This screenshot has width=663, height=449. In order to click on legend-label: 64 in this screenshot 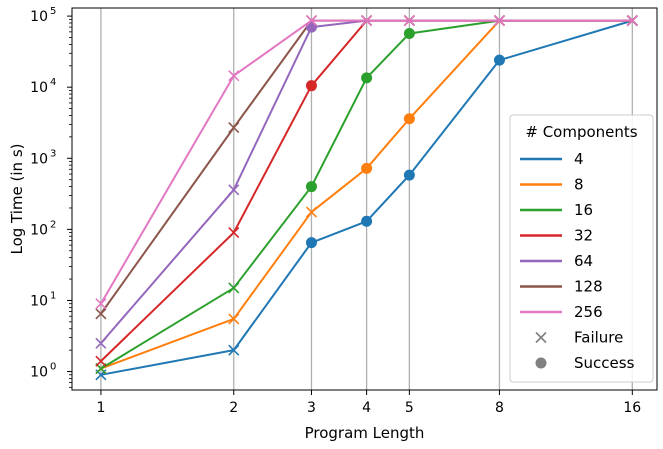, I will do `click(583, 261)`.